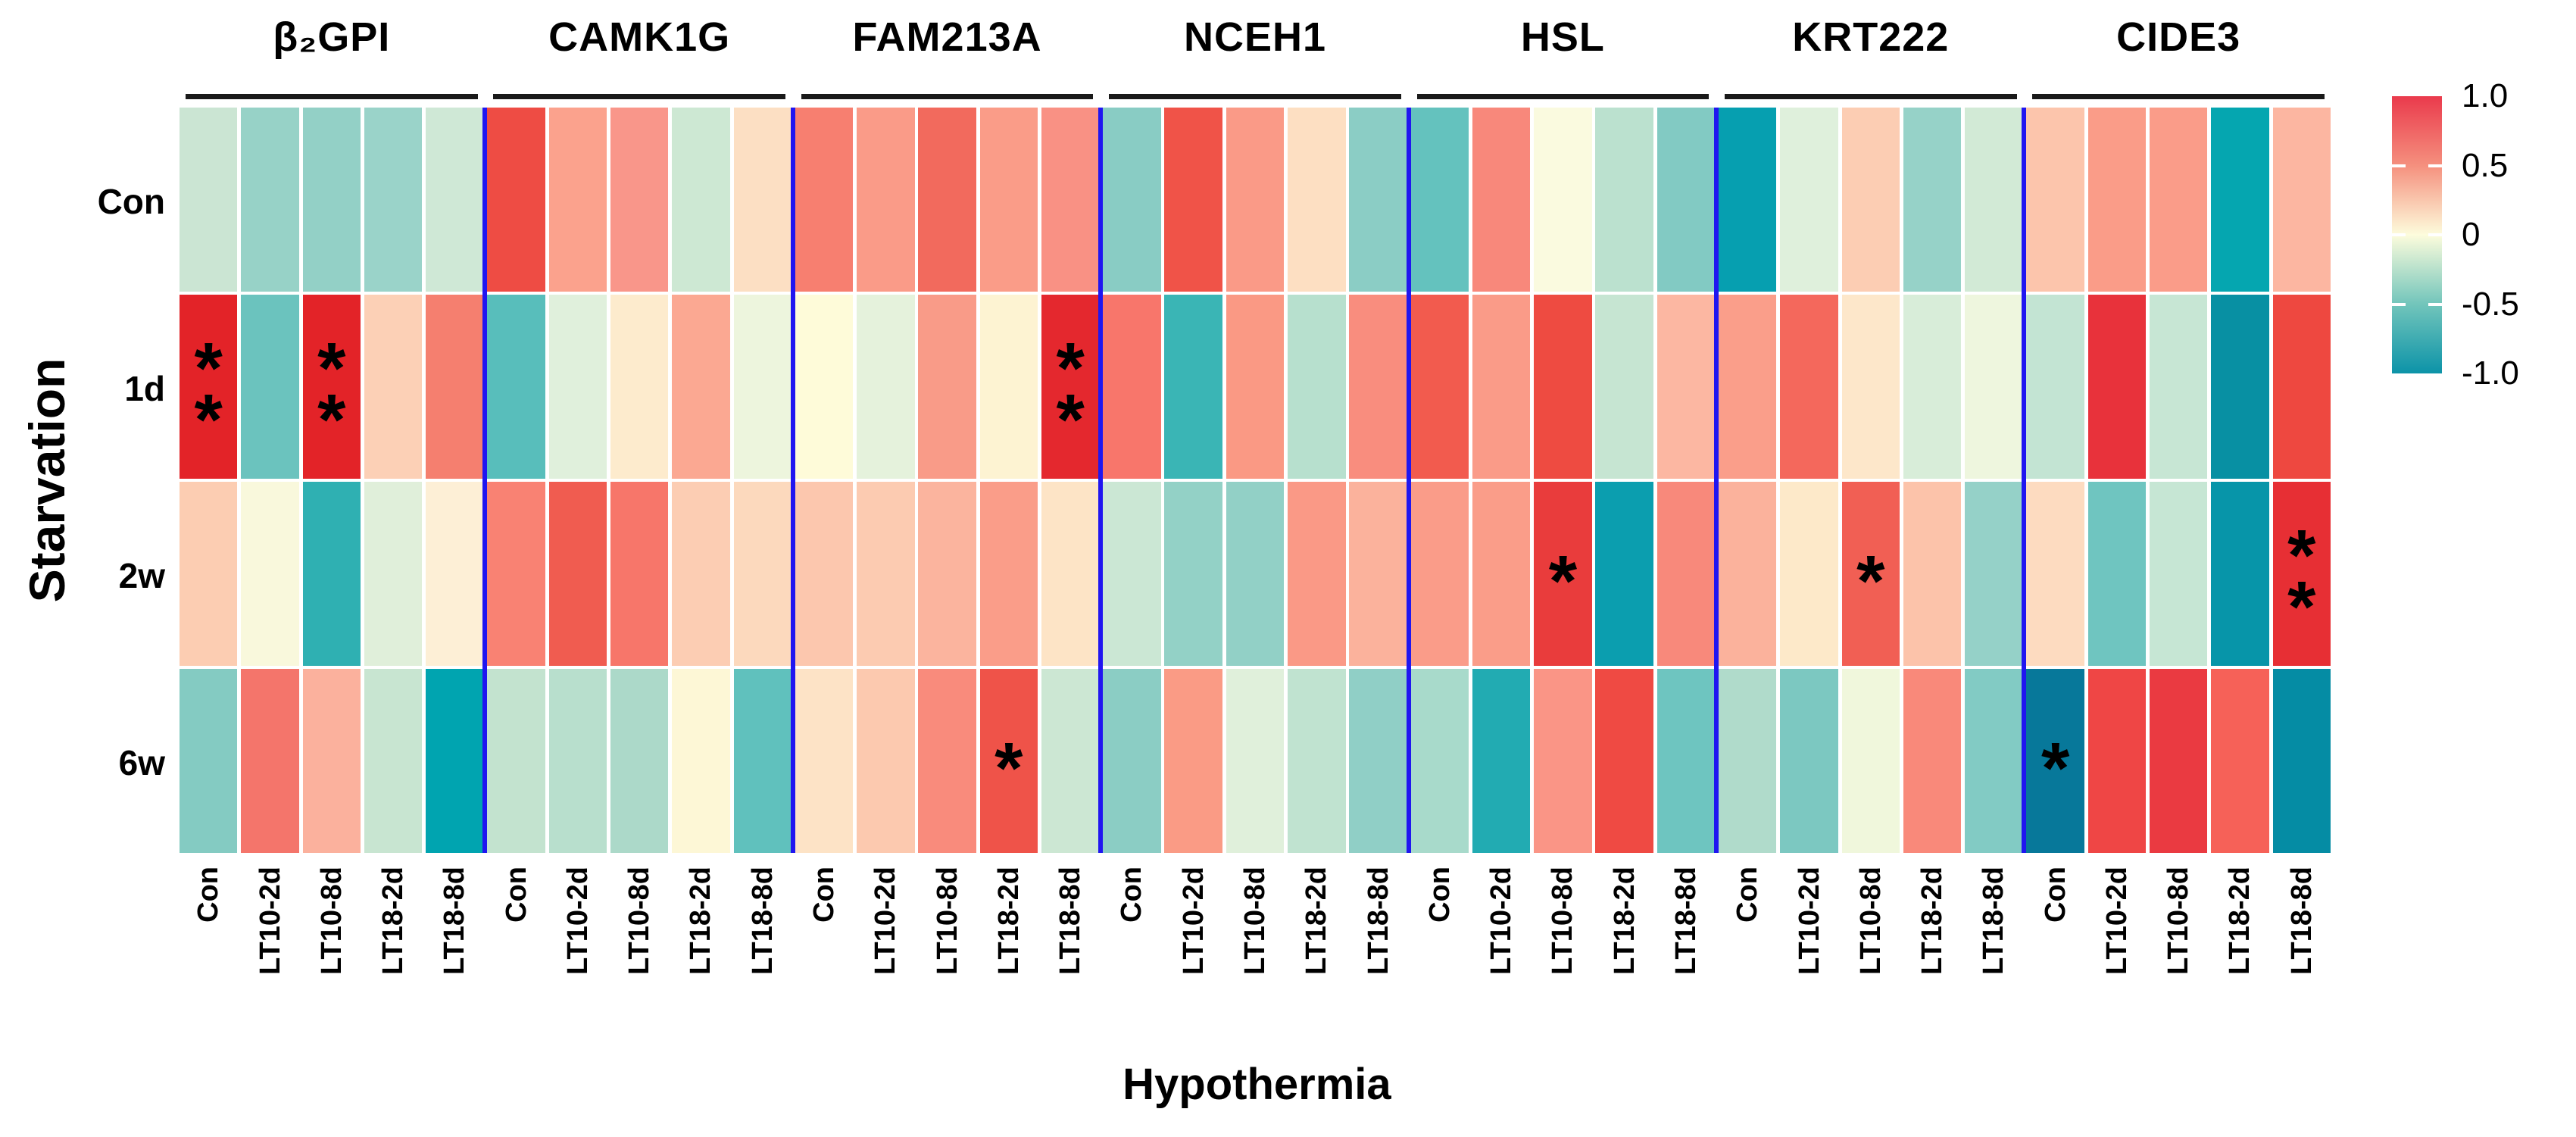 This screenshot has width=2576, height=1137. Describe the element at coordinates (1871, 37) in the screenshot. I see `gene-group-label: KRT222` at that location.